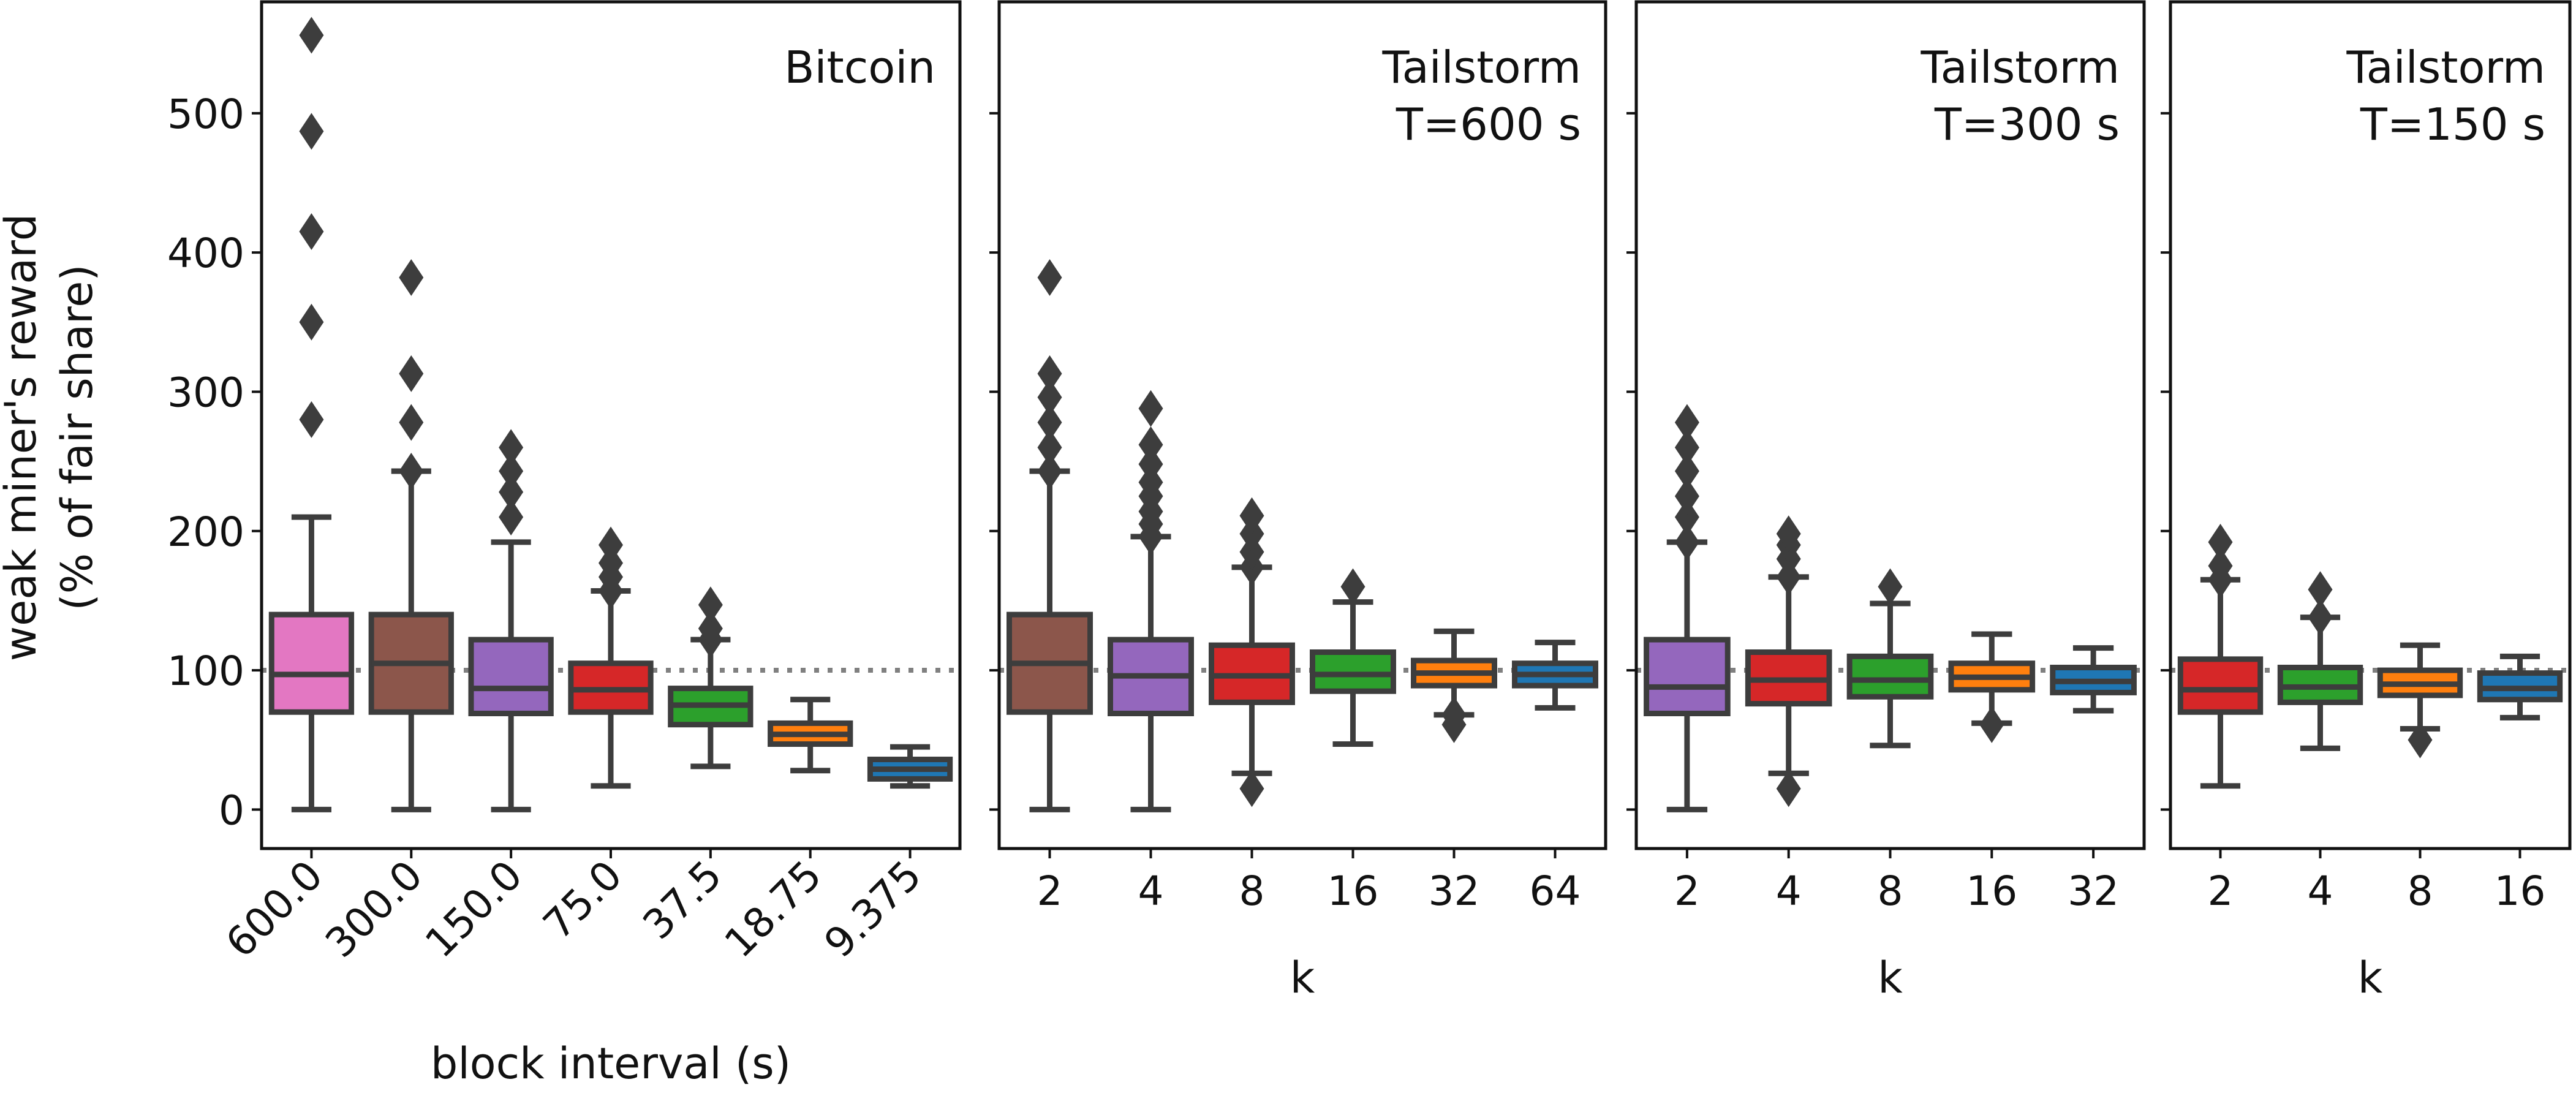 The height and width of the screenshot is (1093, 2576). Describe the element at coordinates (859, 67) in the screenshot. I see `panel-title: Bitcoin` at that location.